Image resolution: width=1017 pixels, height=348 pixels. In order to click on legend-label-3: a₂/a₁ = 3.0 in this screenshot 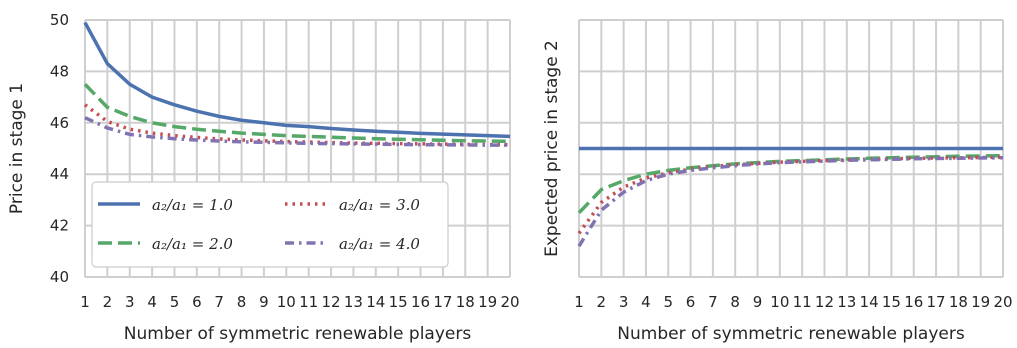, I will do `click(379, 205)`.